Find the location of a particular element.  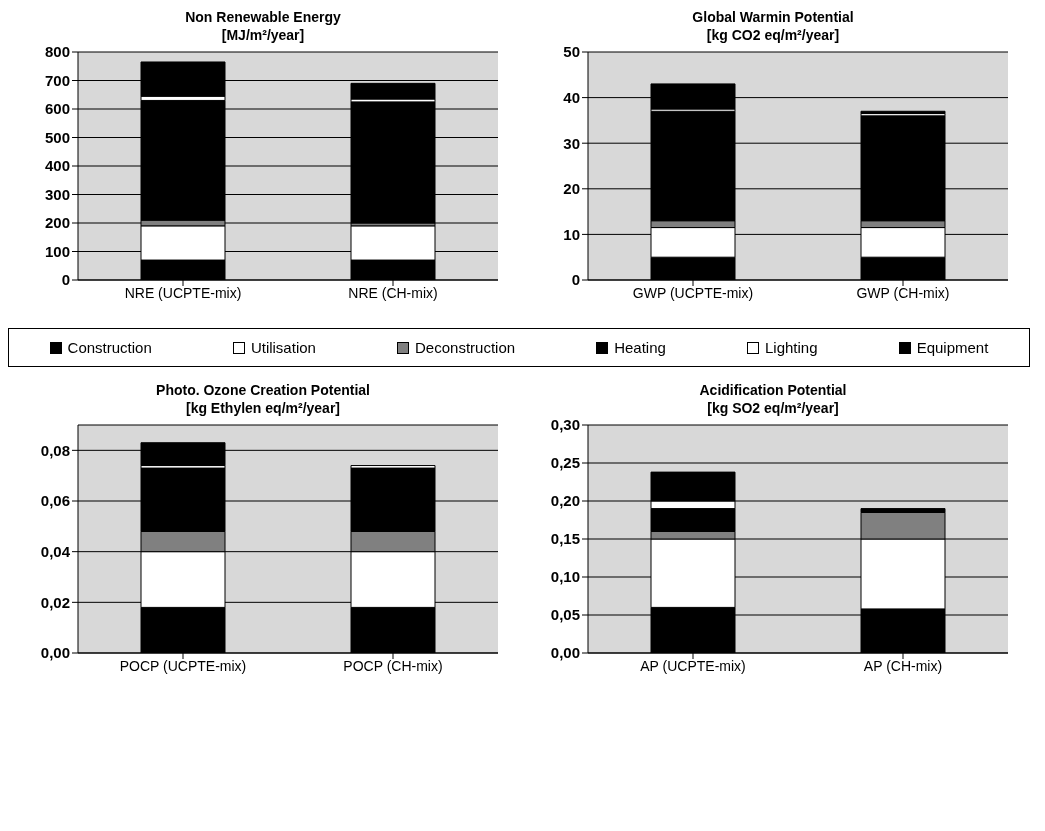

y-tick-label: 400 is located at coordinates (57, 166).